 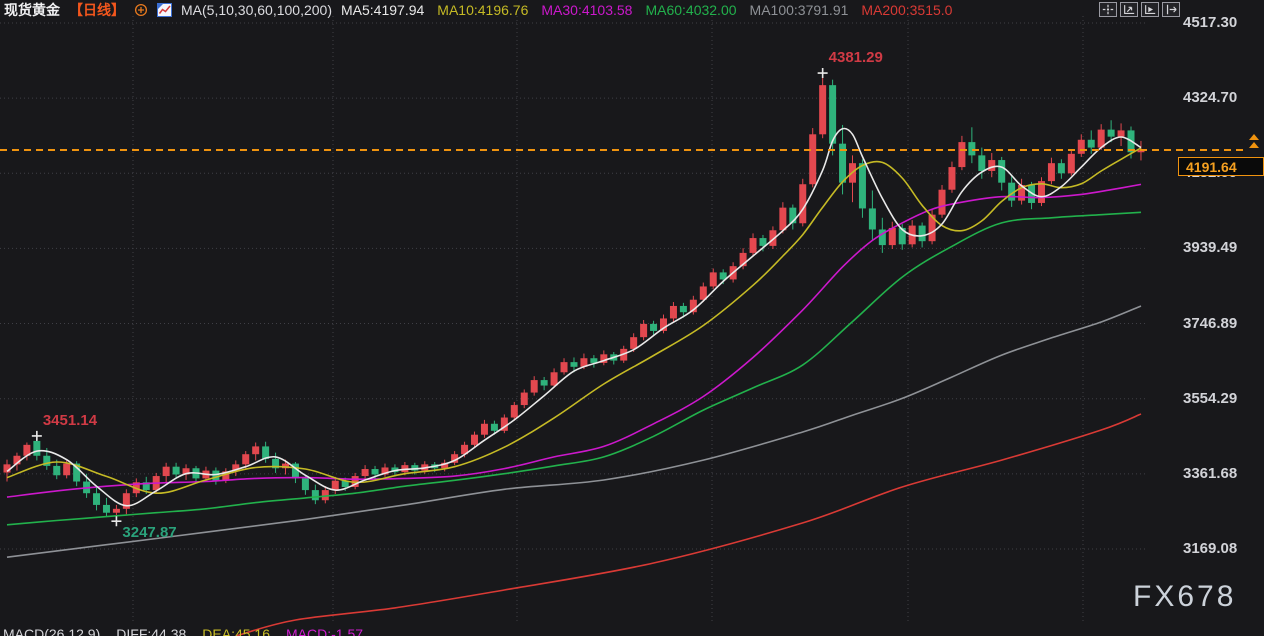 What do you see at coordinates (1210, 323) in the screenshot?
I see `y-axis-tick: 3746.89` at bounding box center [1210, 323].